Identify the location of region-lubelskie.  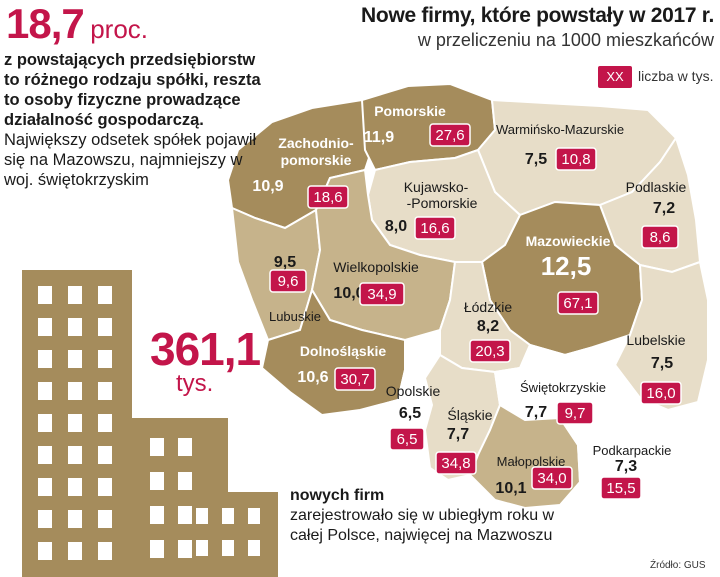
(661, 336).